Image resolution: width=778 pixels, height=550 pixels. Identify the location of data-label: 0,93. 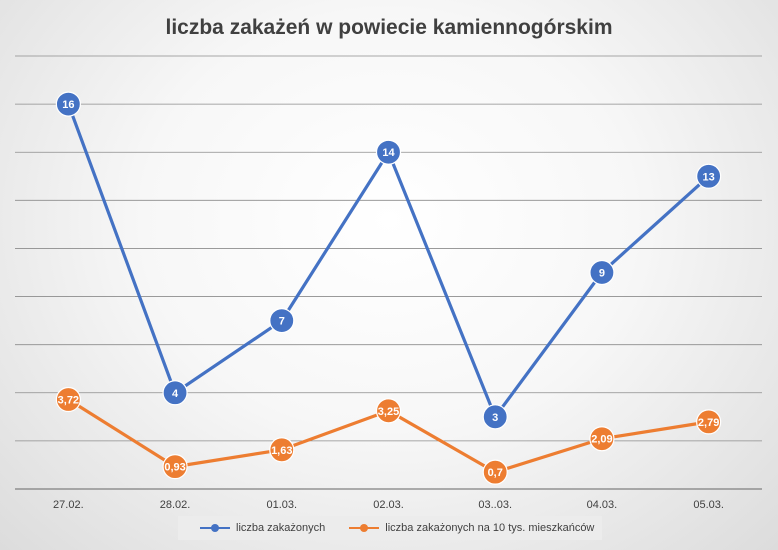
(174, 468).